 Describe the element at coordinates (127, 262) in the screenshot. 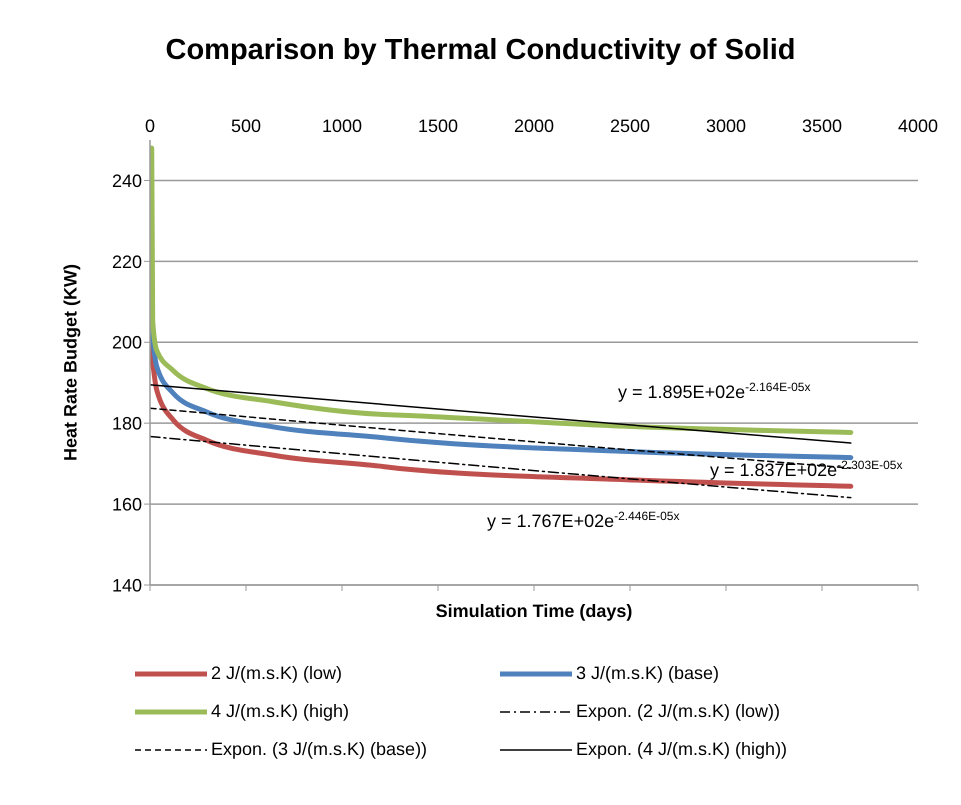

I see `y-tick-label: 220` at that location.